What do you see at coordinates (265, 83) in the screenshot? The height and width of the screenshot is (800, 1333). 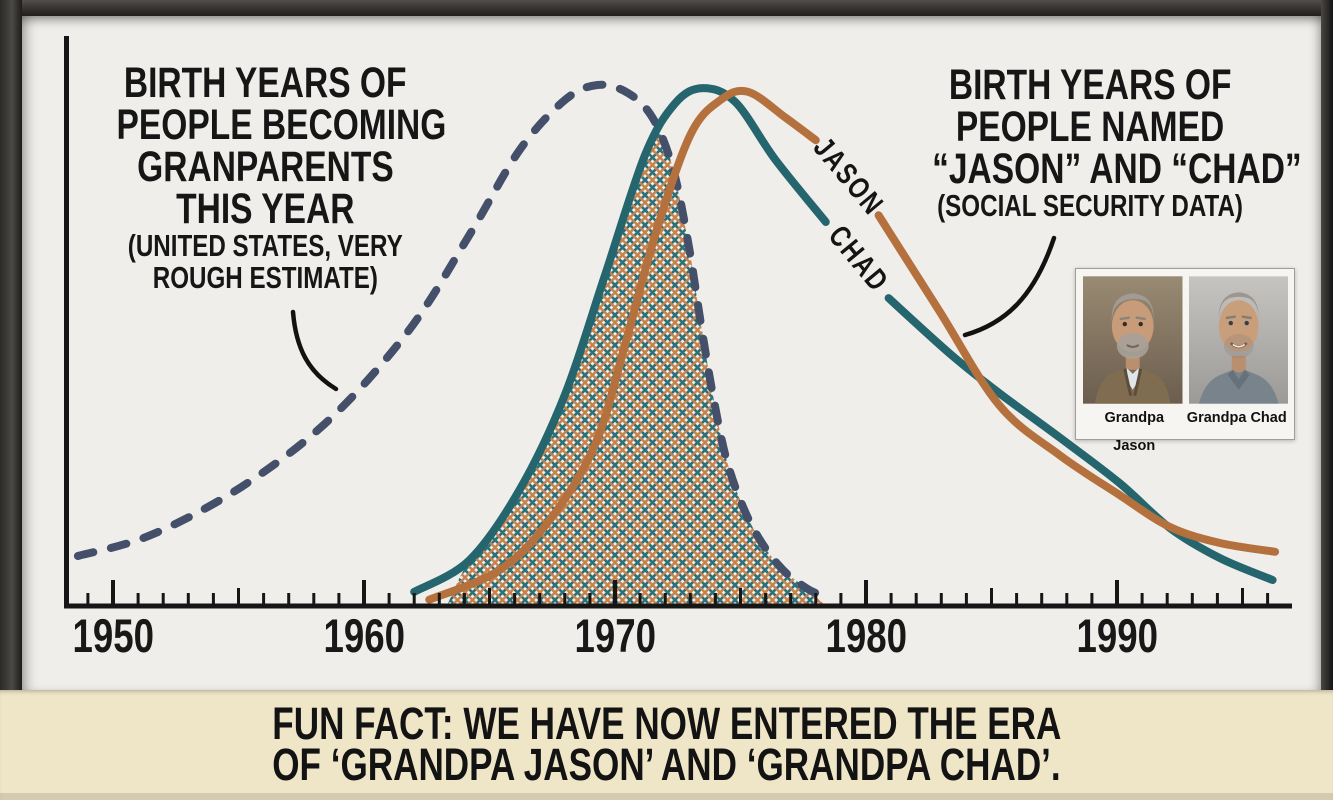 I see `left-title-line: BIRTH YEARS OF` at bounding box center [265, 83].